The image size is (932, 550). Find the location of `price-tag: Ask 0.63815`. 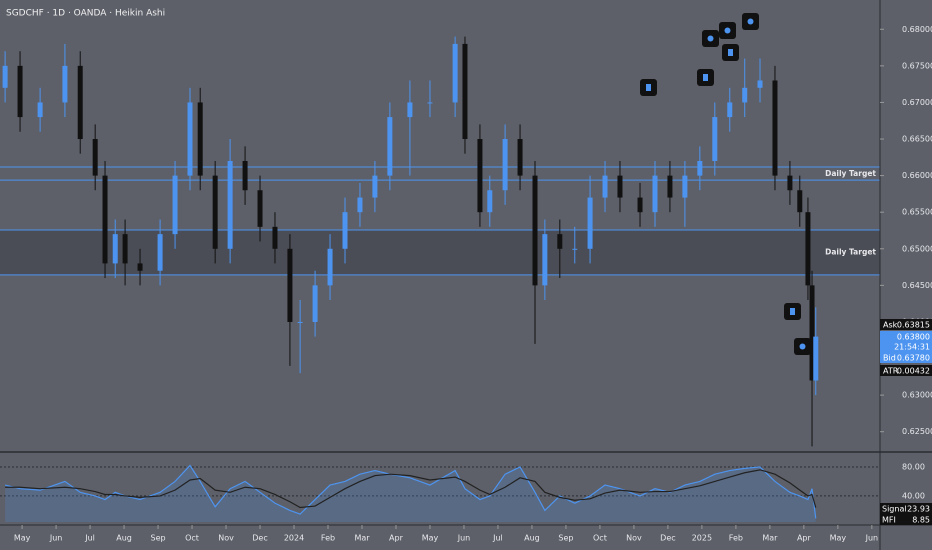

price-tag: Ask 0.63815 is located at coordinates (906, 324).